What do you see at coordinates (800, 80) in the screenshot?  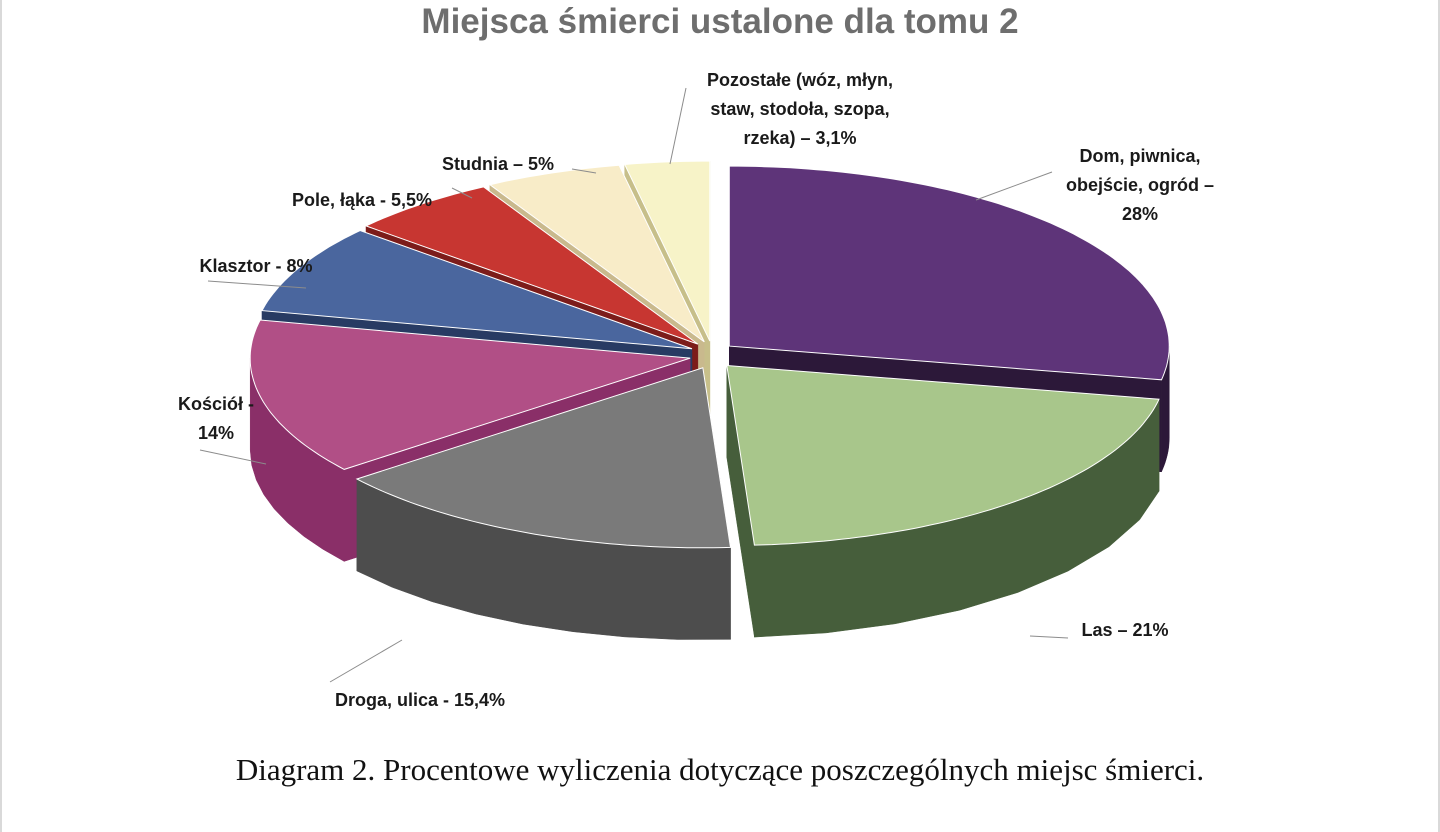 I see `slice-label-line: Pozostałe (wóz, młyn,` at bounding box center [800, 80].